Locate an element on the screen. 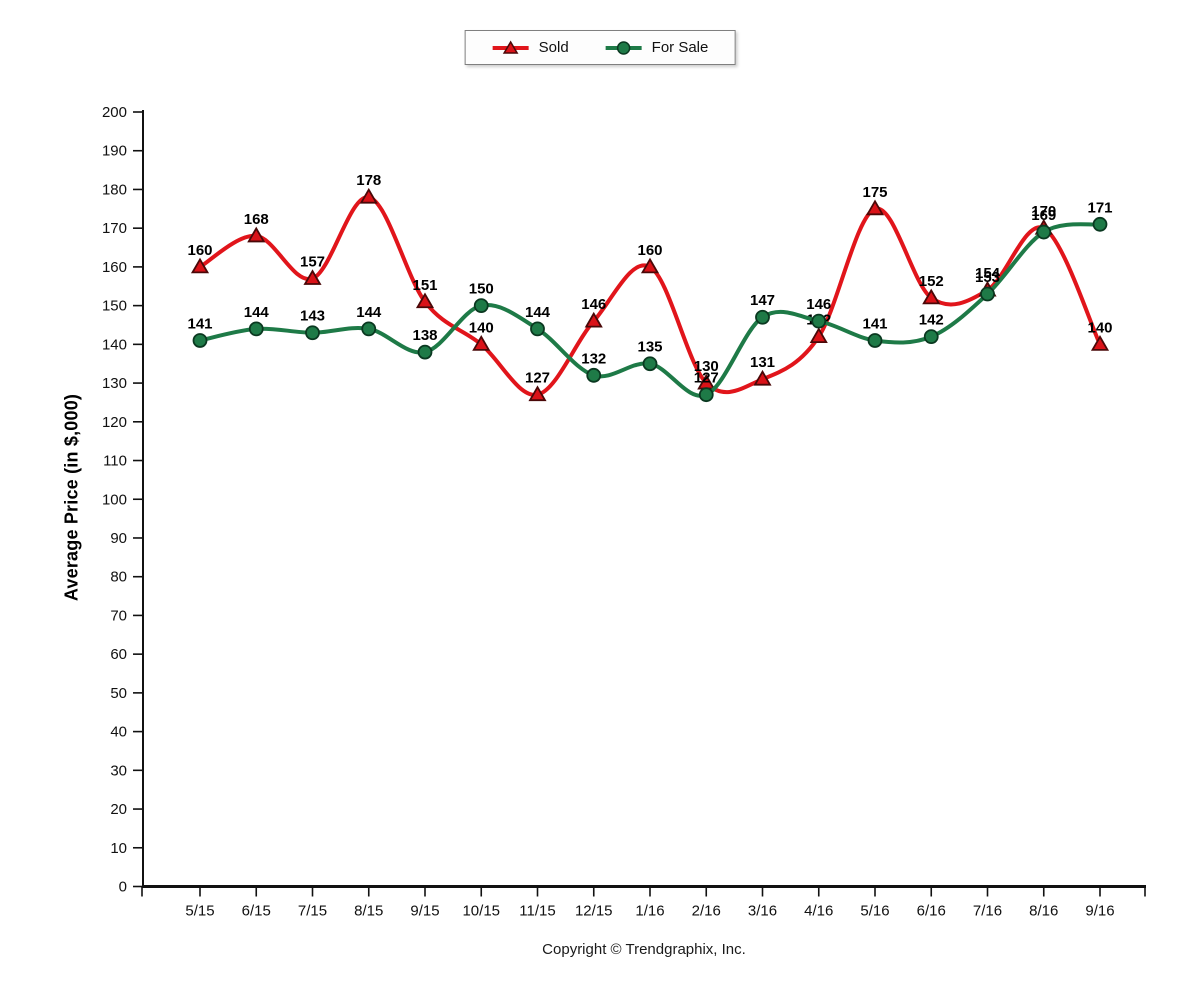 The image size is (1200, 1000). x-axis-tick-label: 3/16 is located at coordinates (762, 911).